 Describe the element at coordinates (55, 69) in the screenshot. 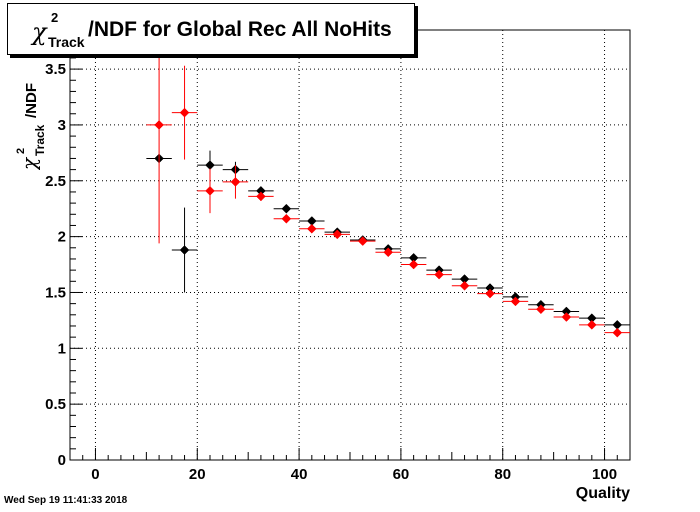

I see `y-tick-label: 3.5` at that location.